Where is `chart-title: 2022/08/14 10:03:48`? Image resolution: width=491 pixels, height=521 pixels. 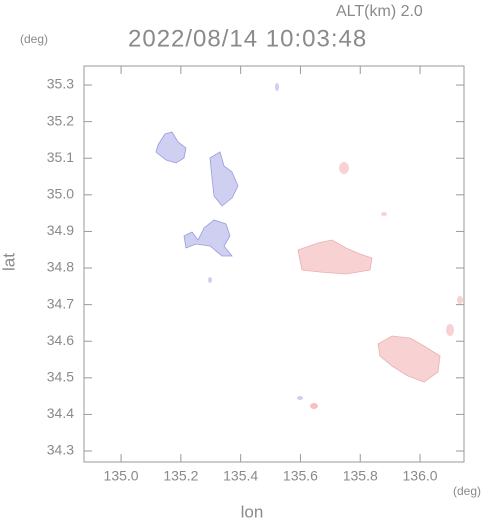
chart-title: 2022/08/14 10:03:48 is located at coordinates (247, 38).